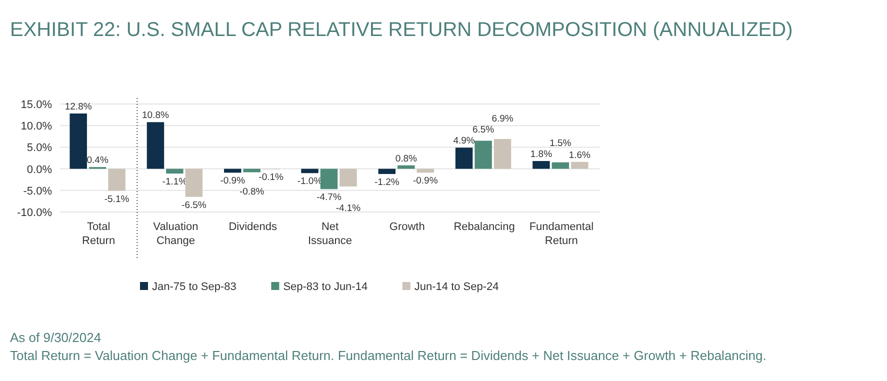 The height and width of the screenshot is (381, 887). I want to click on data-label: -0.1%, so click(271, 178).